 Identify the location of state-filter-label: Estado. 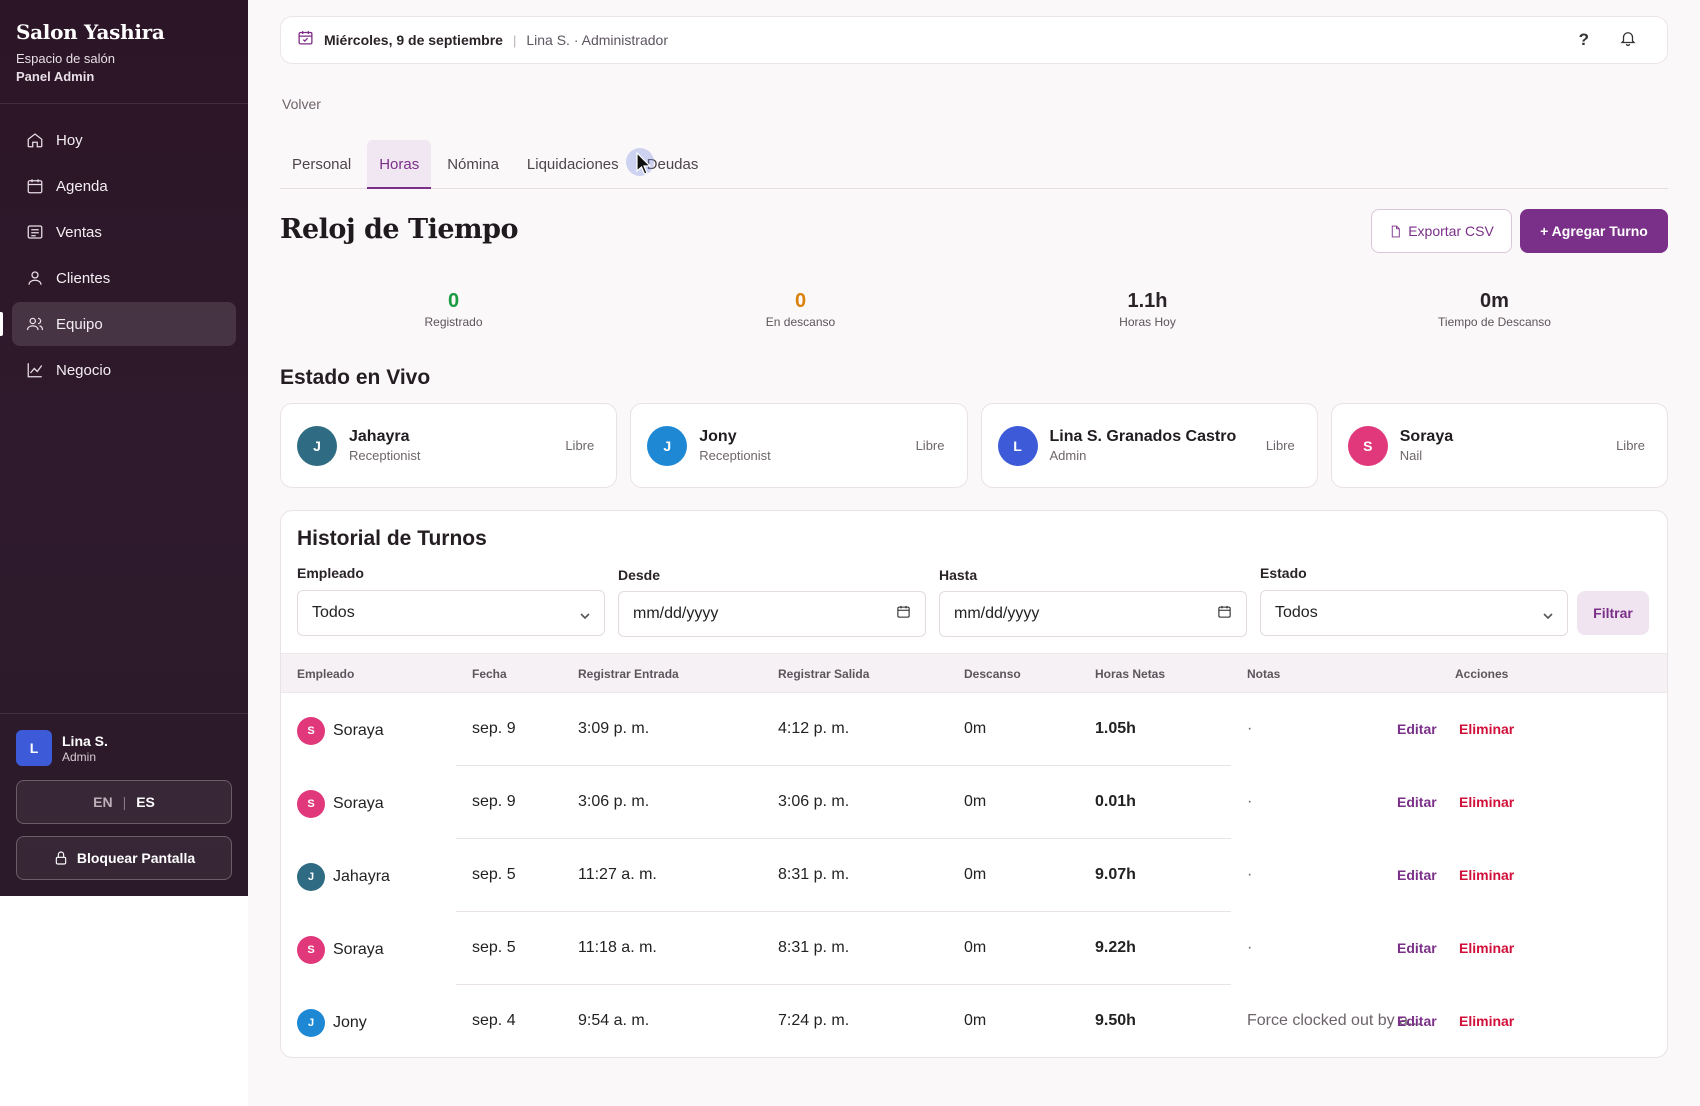
(1283, 573).